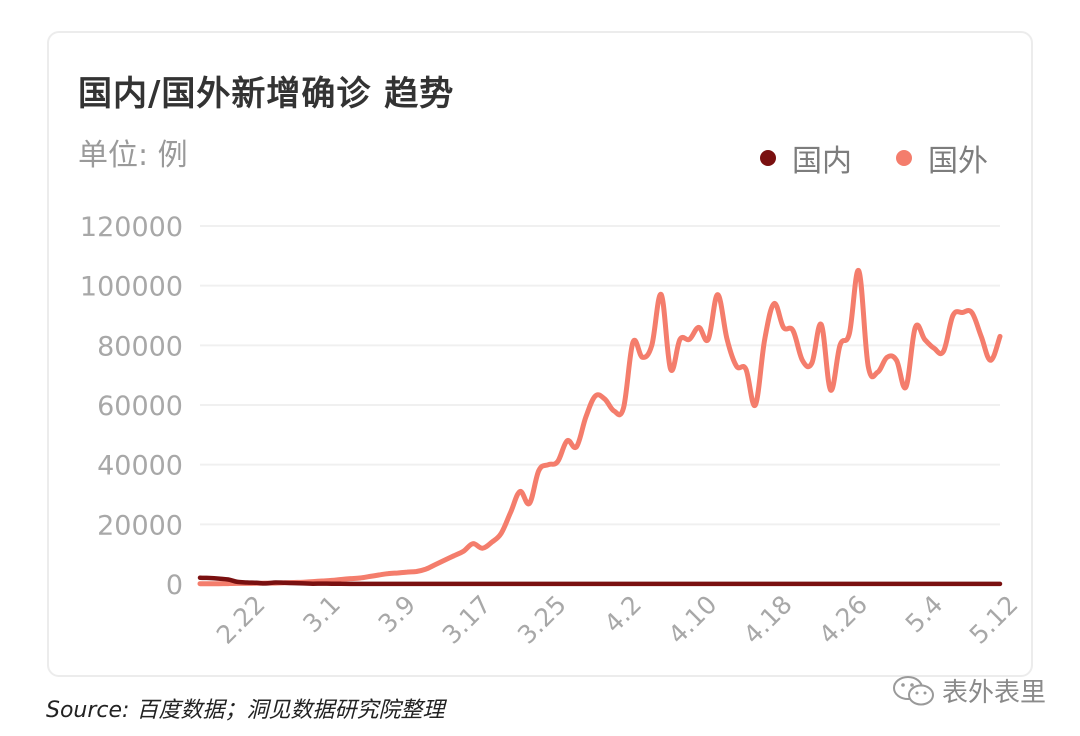 This screenshot has height=736, width=1080. I want to click on x-tick-label: 5.4, so click(924, 614).